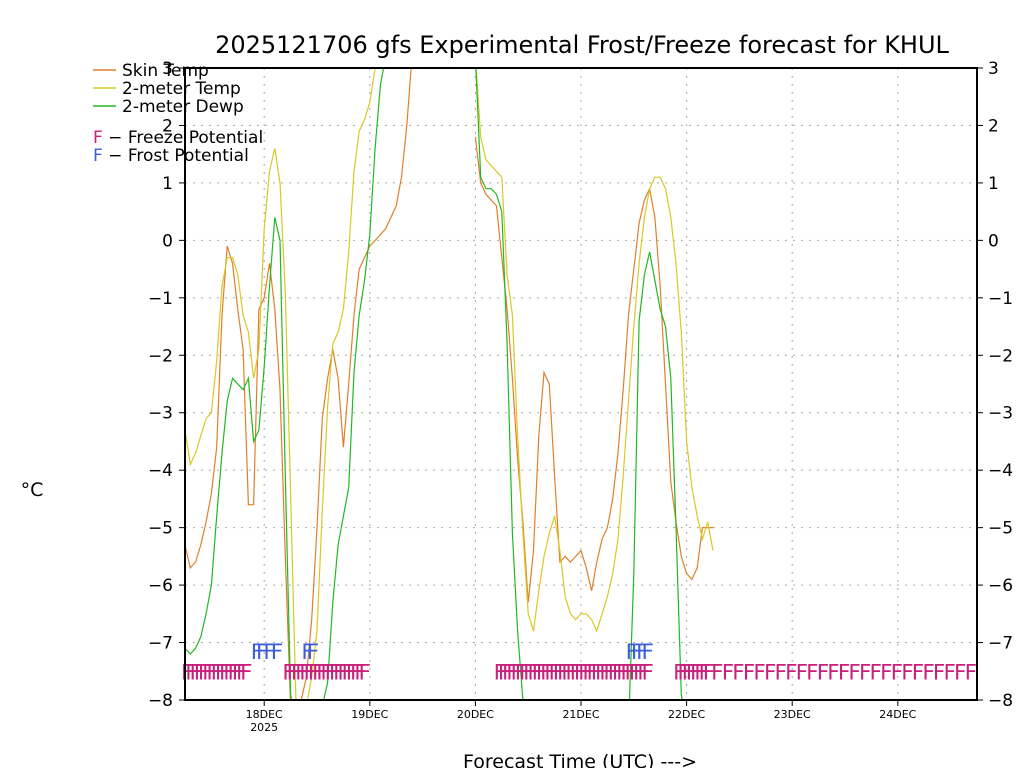  I want to click on y-tick-label: −8, so click(160, 701).